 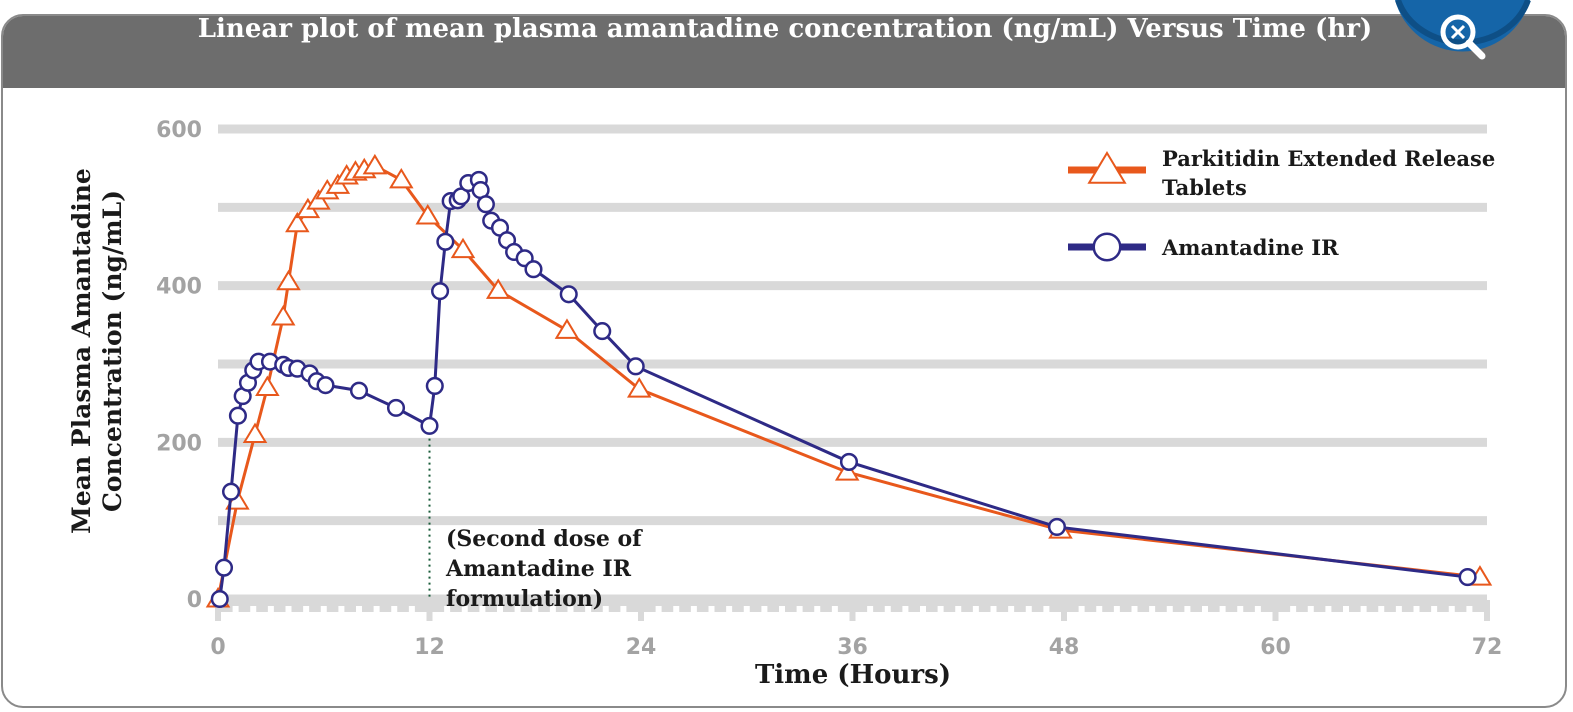 What do you see at coordinates (1250, 247) in the screenshot?
I see `legend-label: Amantadine IR` at bounding box center [1250, 247].